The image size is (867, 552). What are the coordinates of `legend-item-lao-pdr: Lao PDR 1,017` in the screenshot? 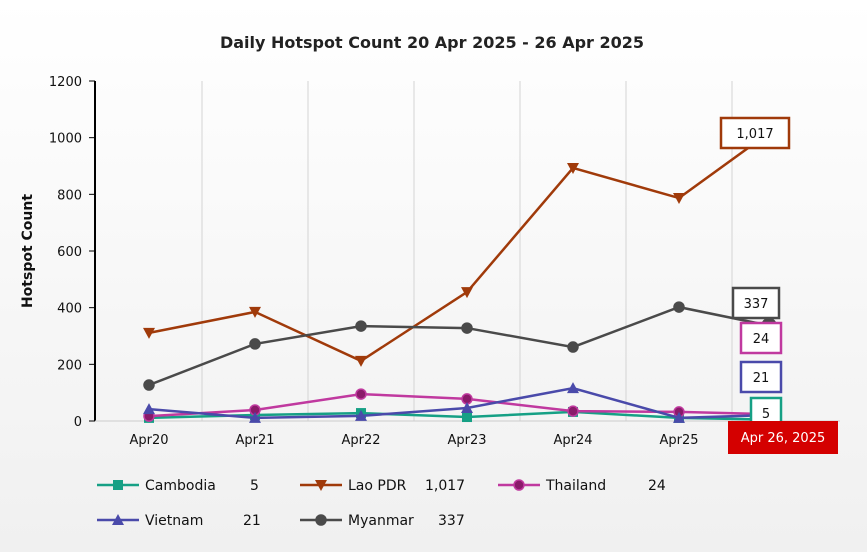 It's located at (382, 486).